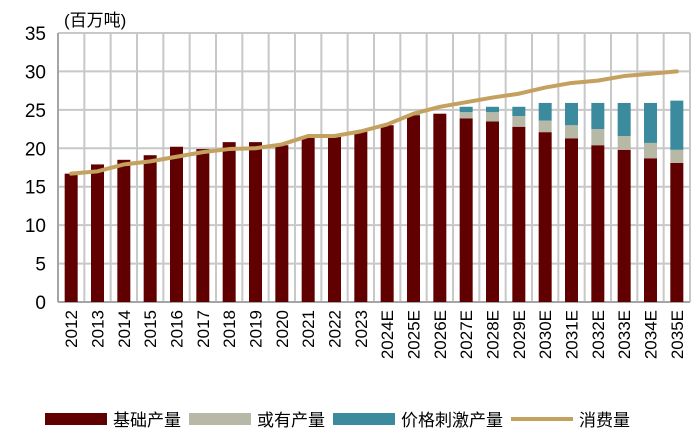 This screenshot has width=700, height=448. Describe the element at coordinates (40, 303) in the screenshot. I see `y-tick-label: 0` at that location.